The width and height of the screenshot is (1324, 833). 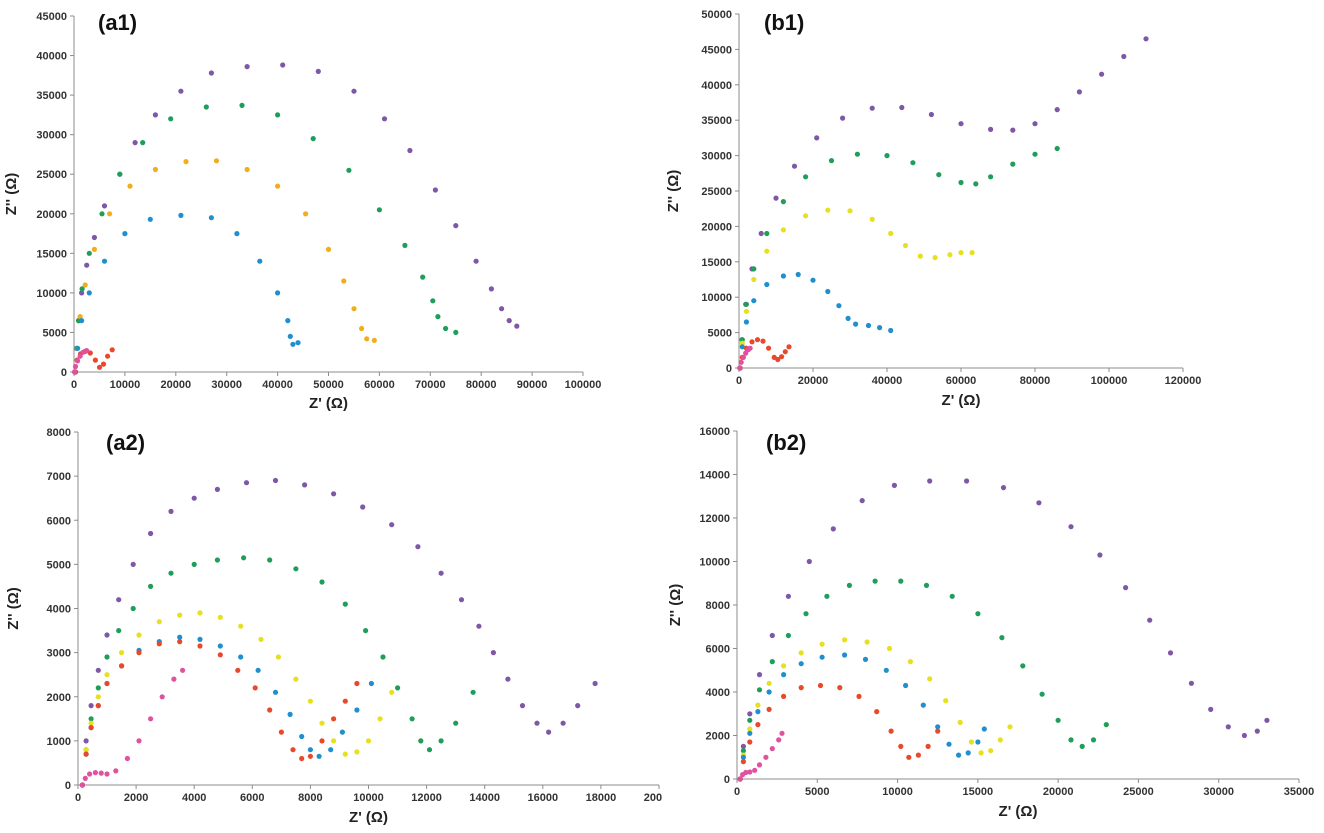 What do you see at coordinates (718, 693) in the screenshot?
I see `y-tick-label: 4000` at bounding box center [718, 693].